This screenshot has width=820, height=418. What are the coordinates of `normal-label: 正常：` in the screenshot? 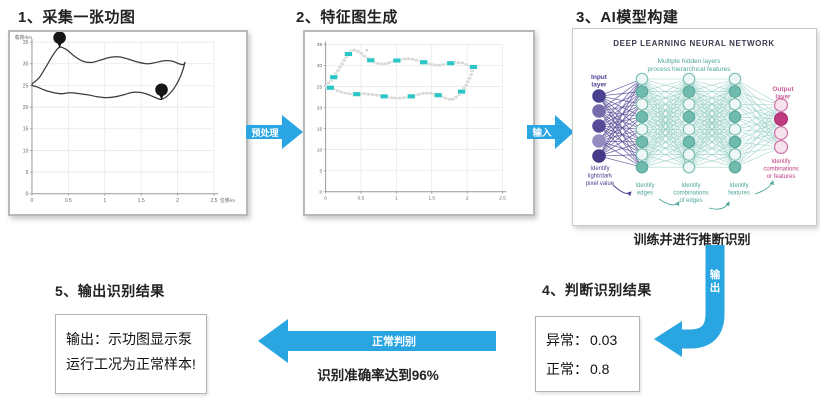 It's located at (567, 368).